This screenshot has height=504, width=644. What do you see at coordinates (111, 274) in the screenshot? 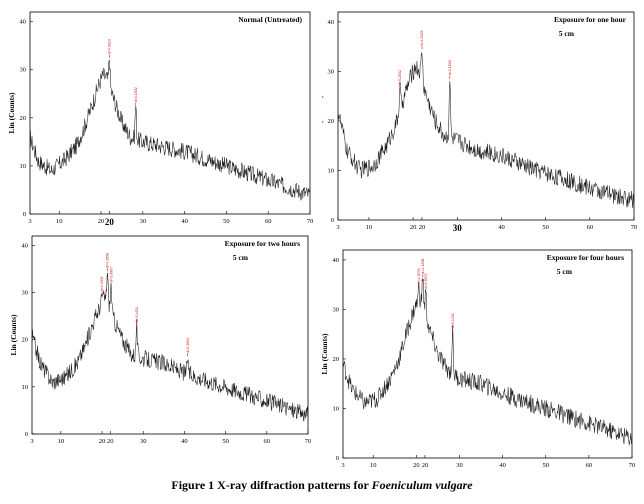
I see `peak-label: d=3.9907` at bounding box center [111, 274].